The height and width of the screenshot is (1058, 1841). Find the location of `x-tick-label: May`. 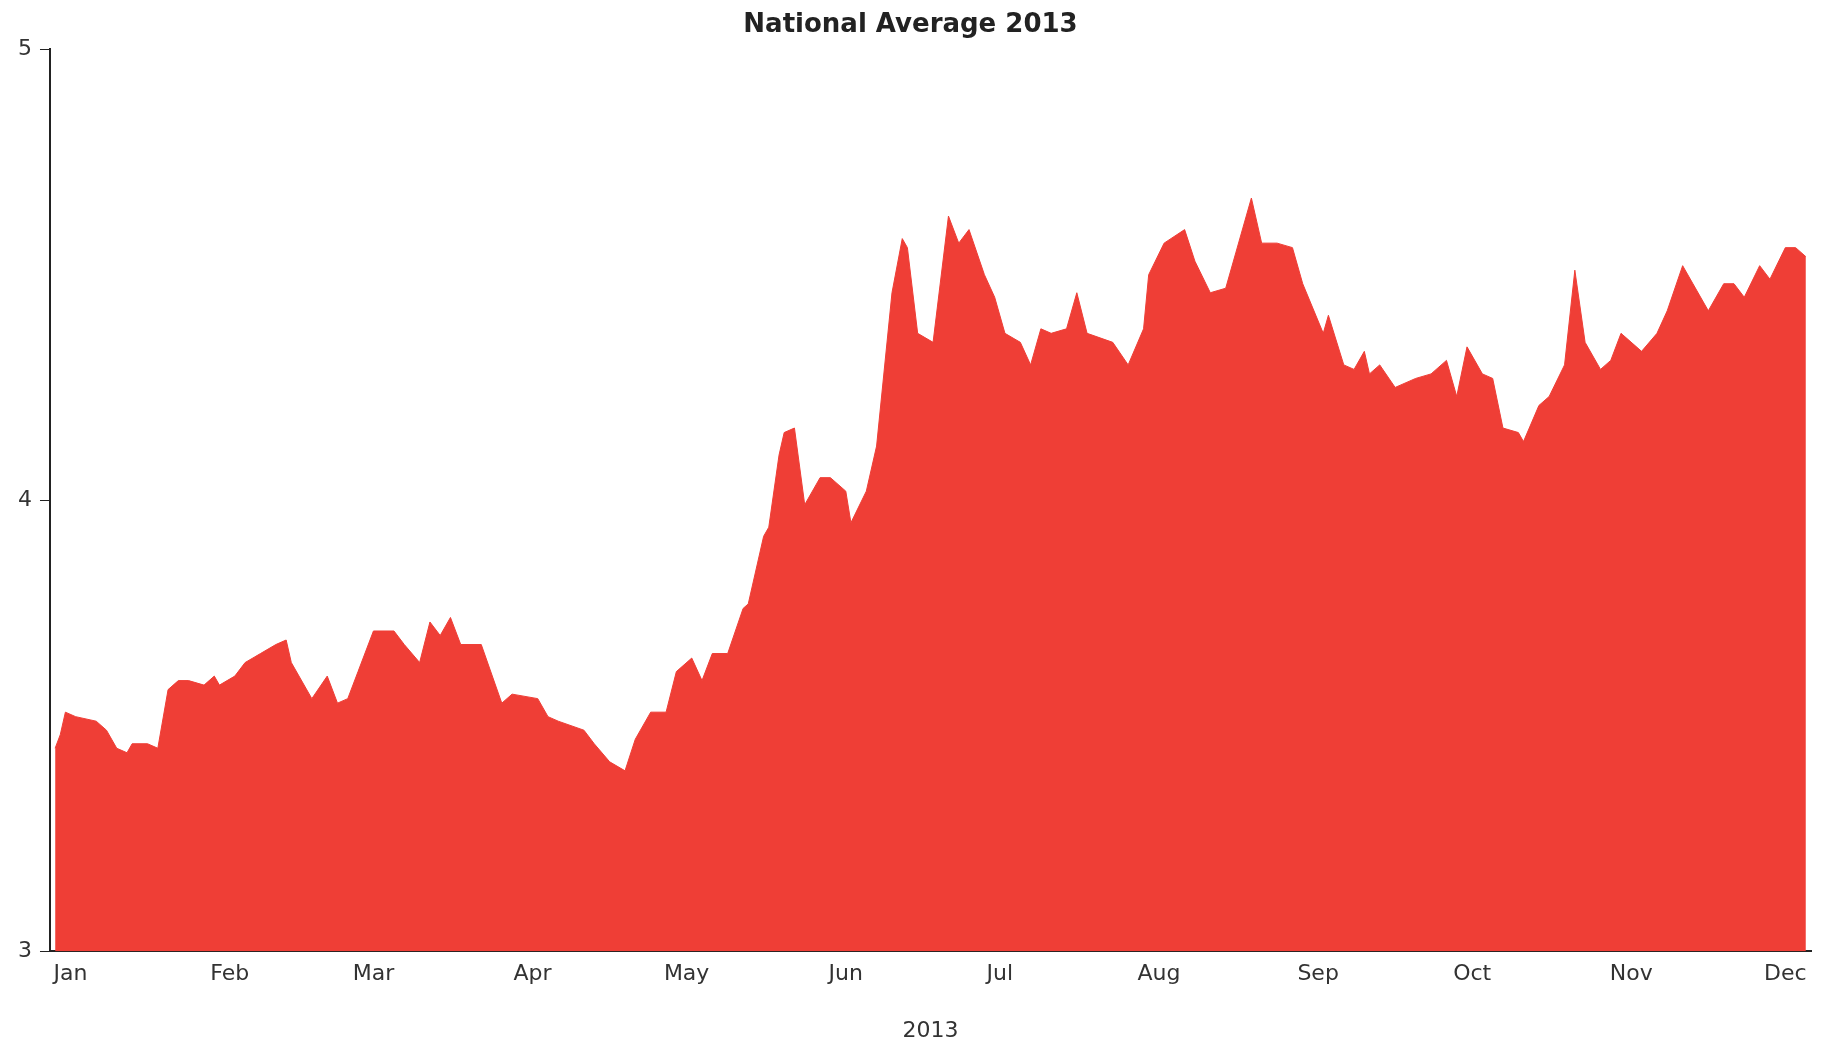

x-tick-label: May is located at coordinates (686, 973).